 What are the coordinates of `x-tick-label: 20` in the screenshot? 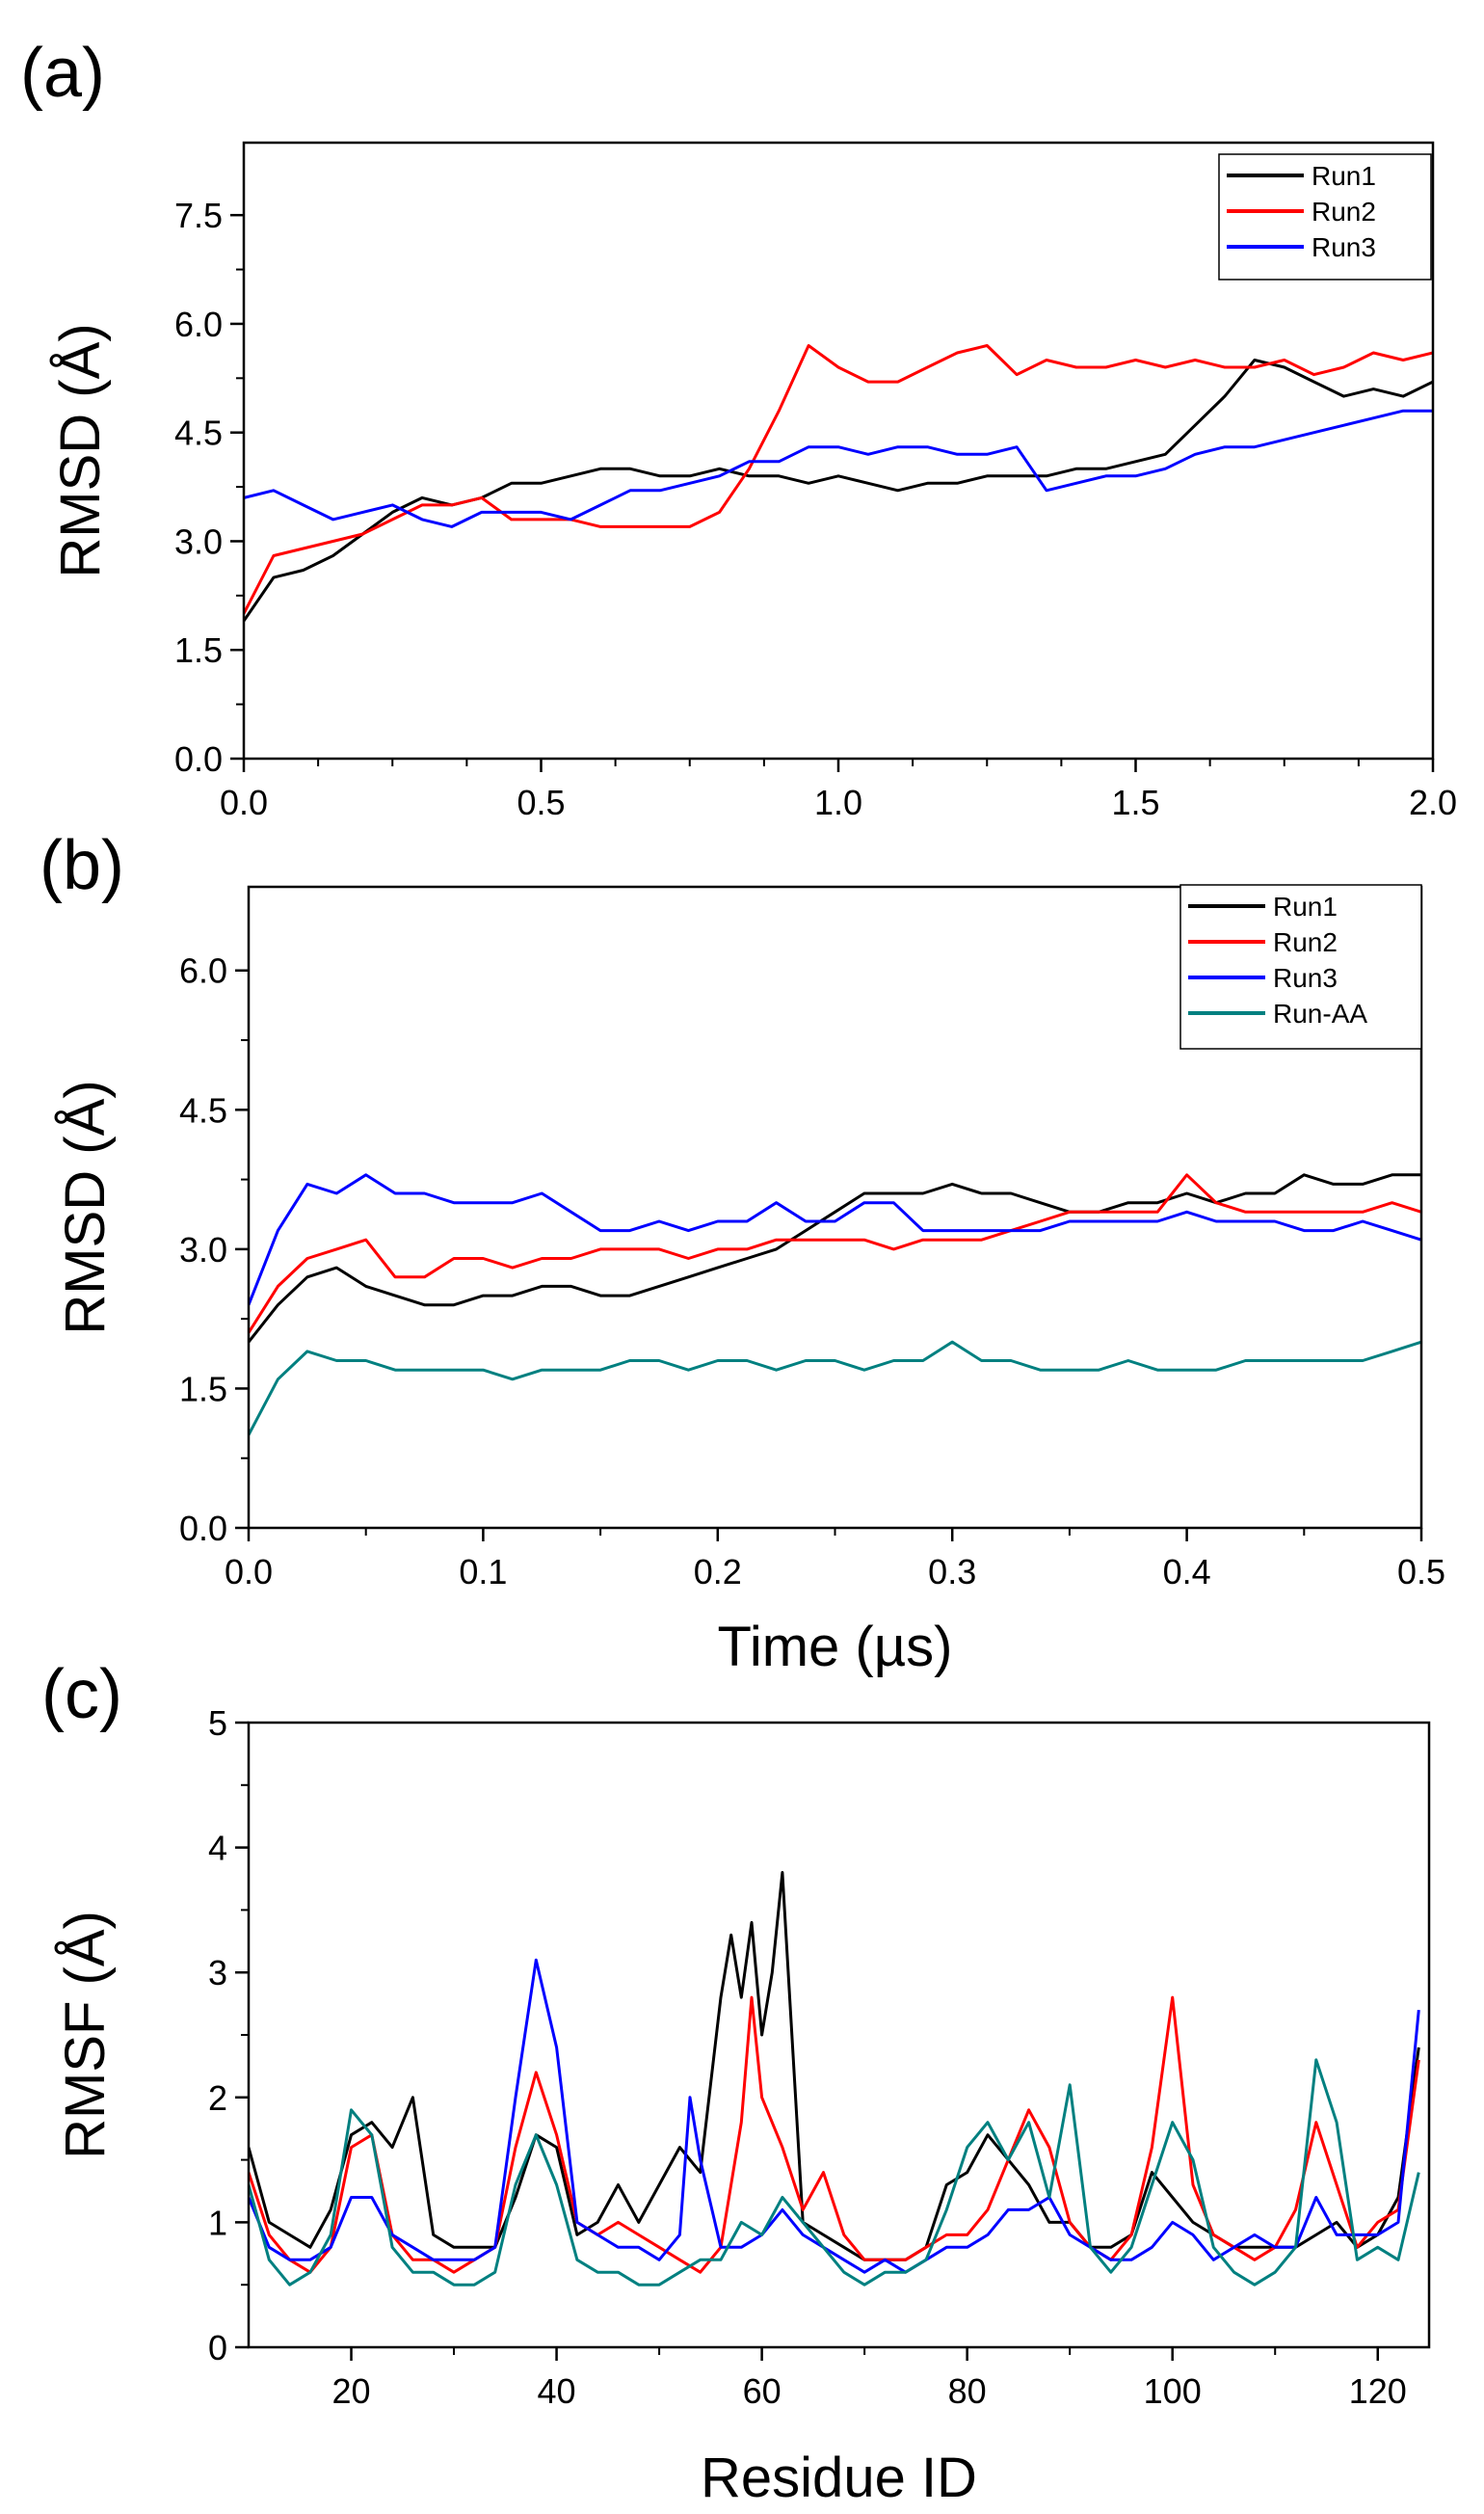 It's located at (350, 2391).